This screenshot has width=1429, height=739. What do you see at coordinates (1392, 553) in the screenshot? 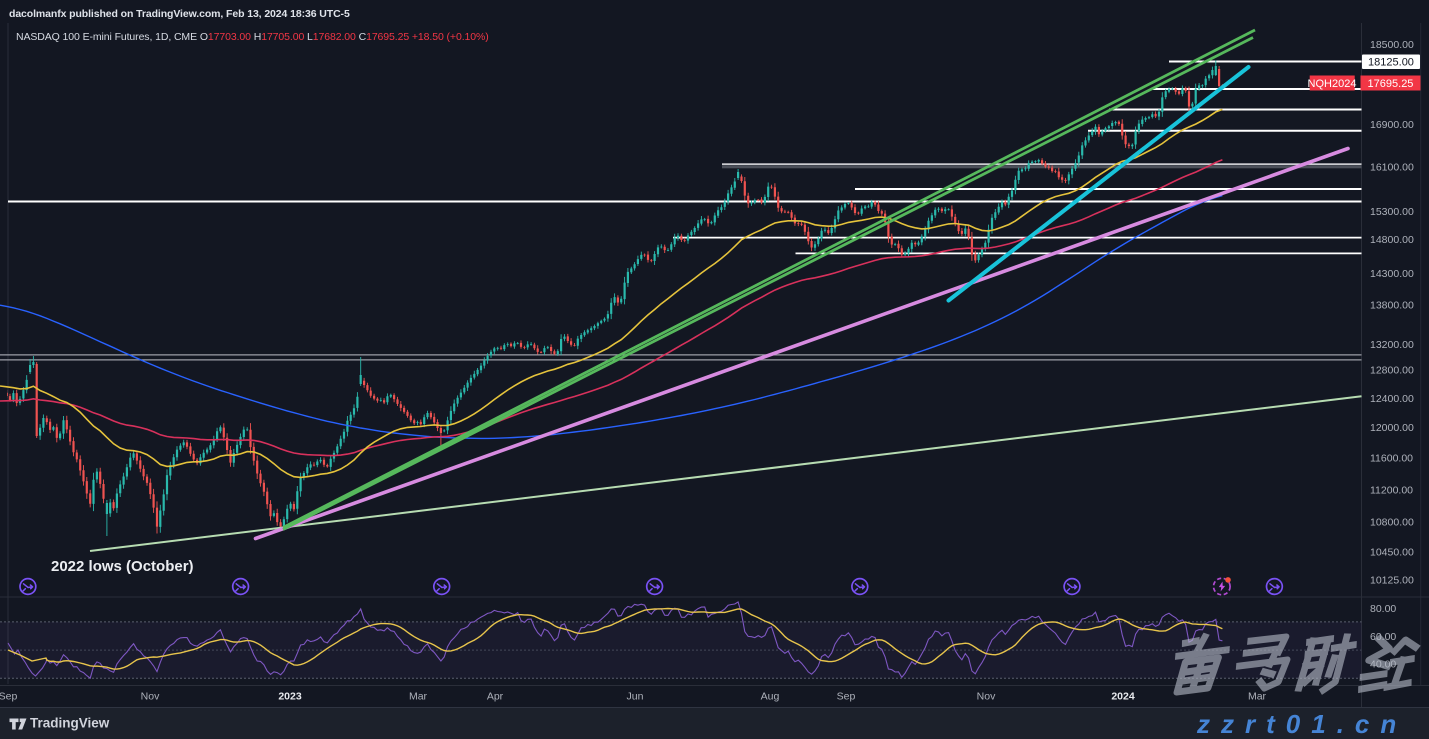
I see `svg-text: 10450.00` at bounding box center [1392, 553].